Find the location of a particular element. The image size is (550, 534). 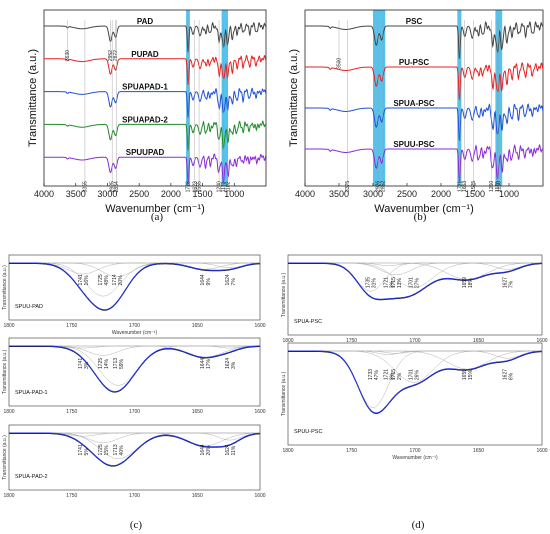

peak-label: 2952 is located at coordinates (111, 55).